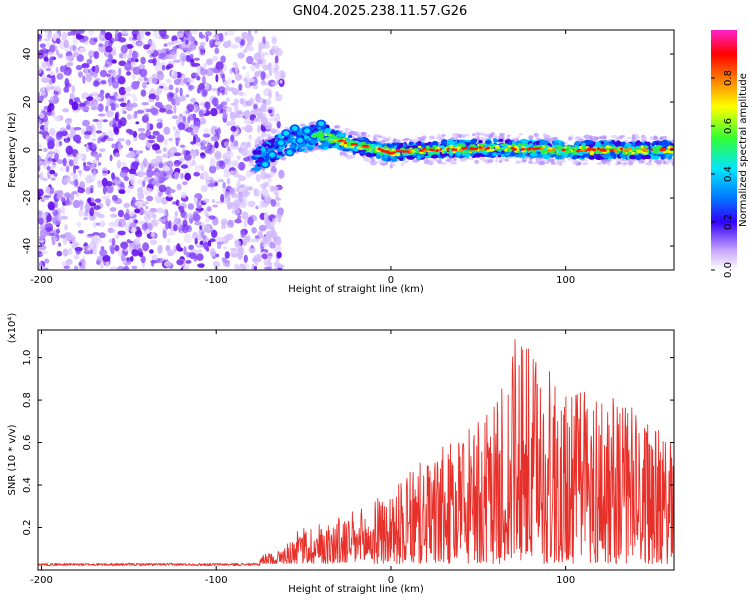 The height and width of the screenshot is (600, 750). I want to click on spectrogram-x-tick-label: -200, so click(41, 280).